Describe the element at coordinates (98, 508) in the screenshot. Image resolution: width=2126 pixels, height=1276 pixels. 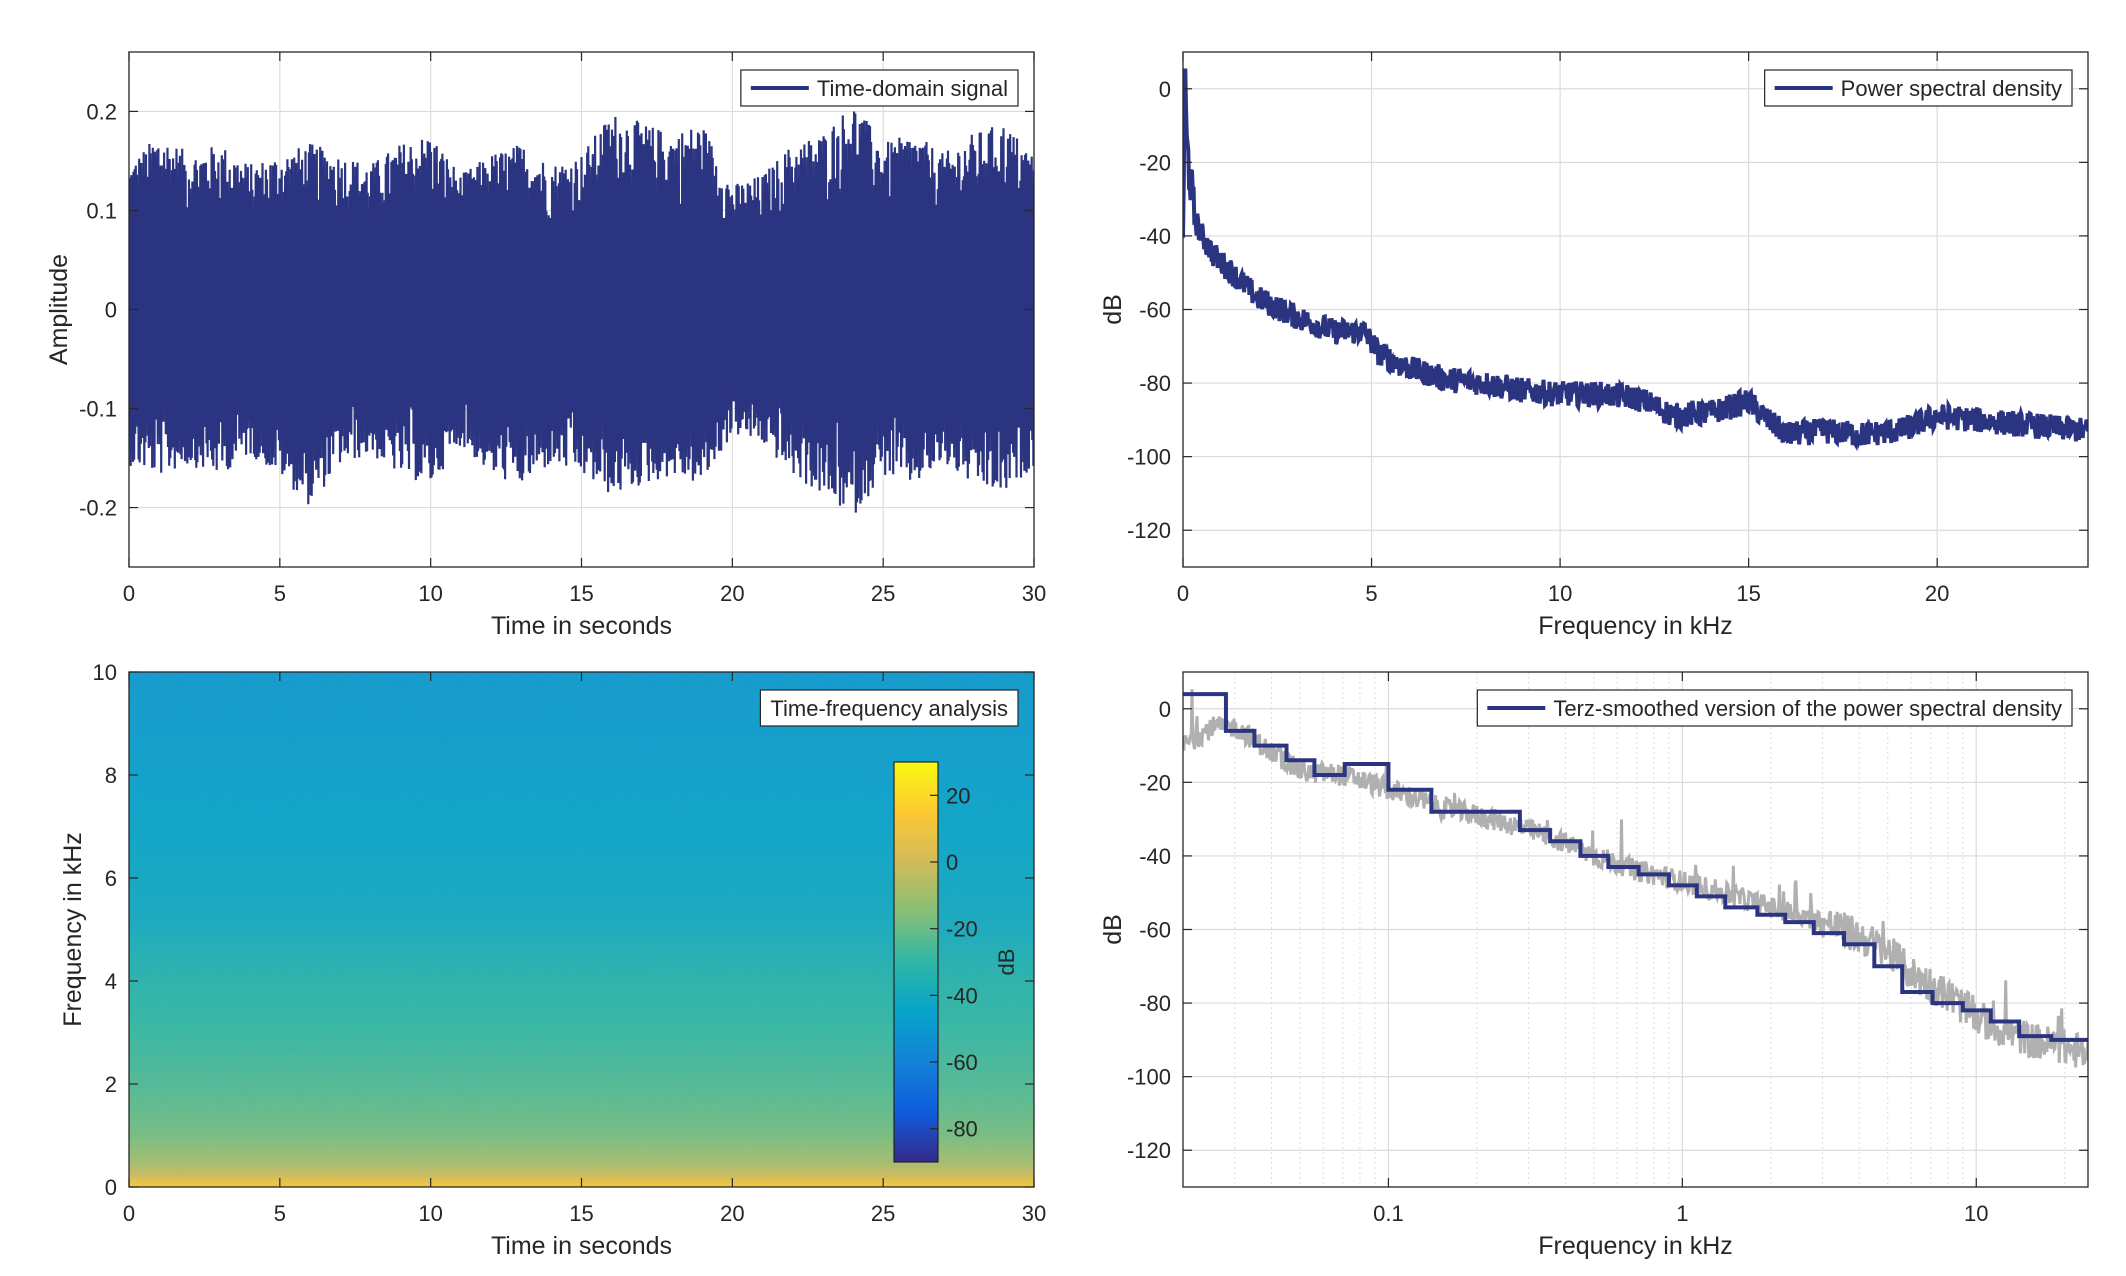
I see `y-tick-label: -0.2` at that location.